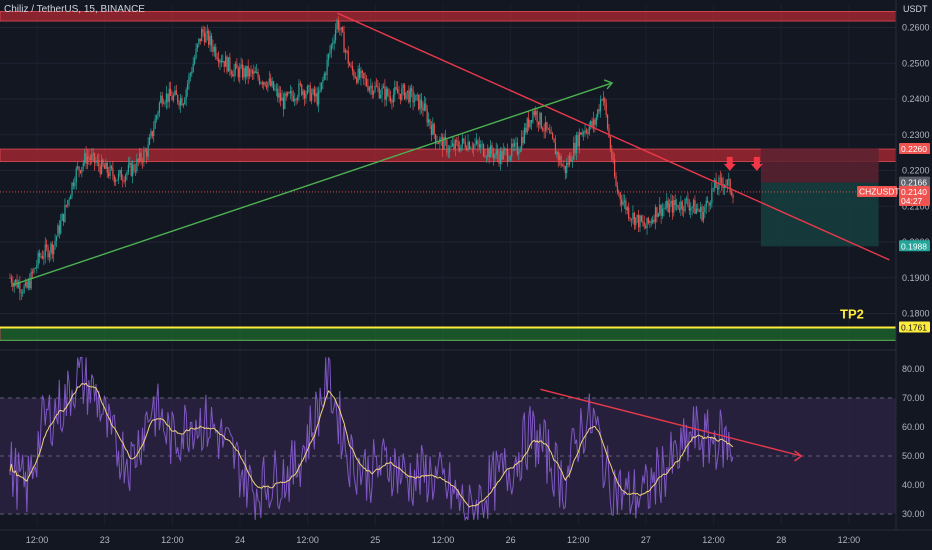 Image resolution: width=932 pixels, height=550 pixels. Describe the element at coordinates (608, 84) in the screenshot. I see `green-arrow-head` at that location.